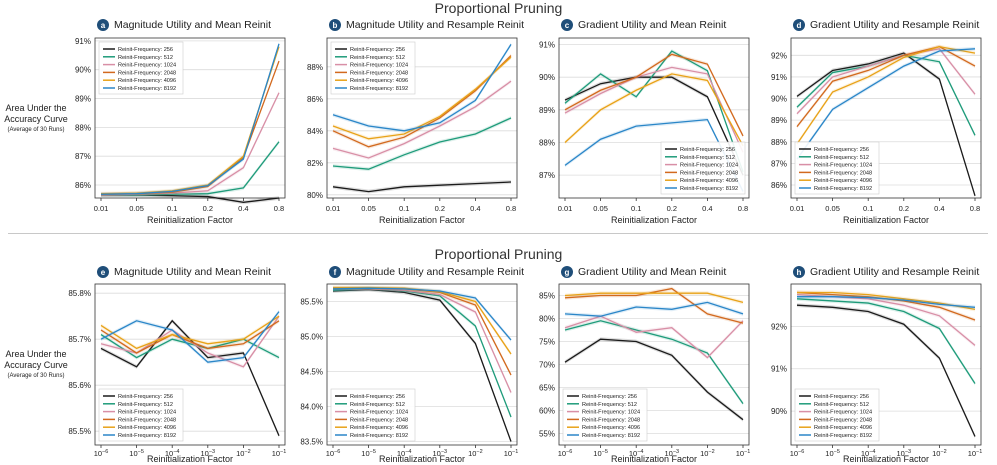  I want to click on y-tick-label: 87%, so click(779, 163).